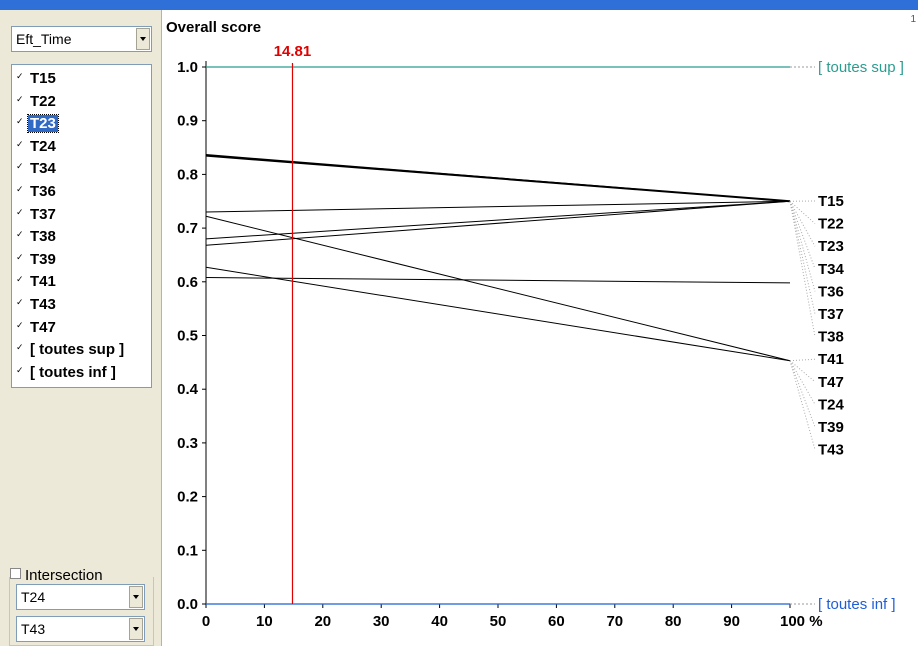  I want to click on series-label: T23, so click(831, 246).